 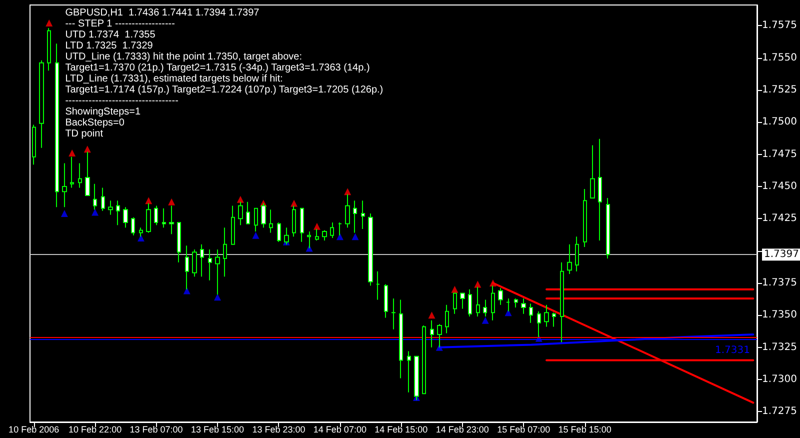 What do you see at coordinates (156, 429) in the screenshot?
I see `x-tick-label: 13 Feb 07:00` at bounding box center [156, 429].